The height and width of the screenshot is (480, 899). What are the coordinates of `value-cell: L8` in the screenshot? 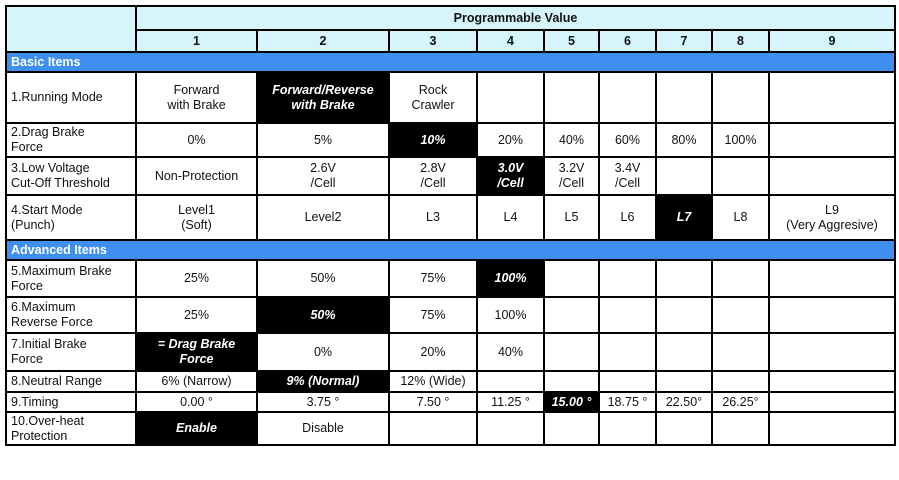 It's located at (740, 217).